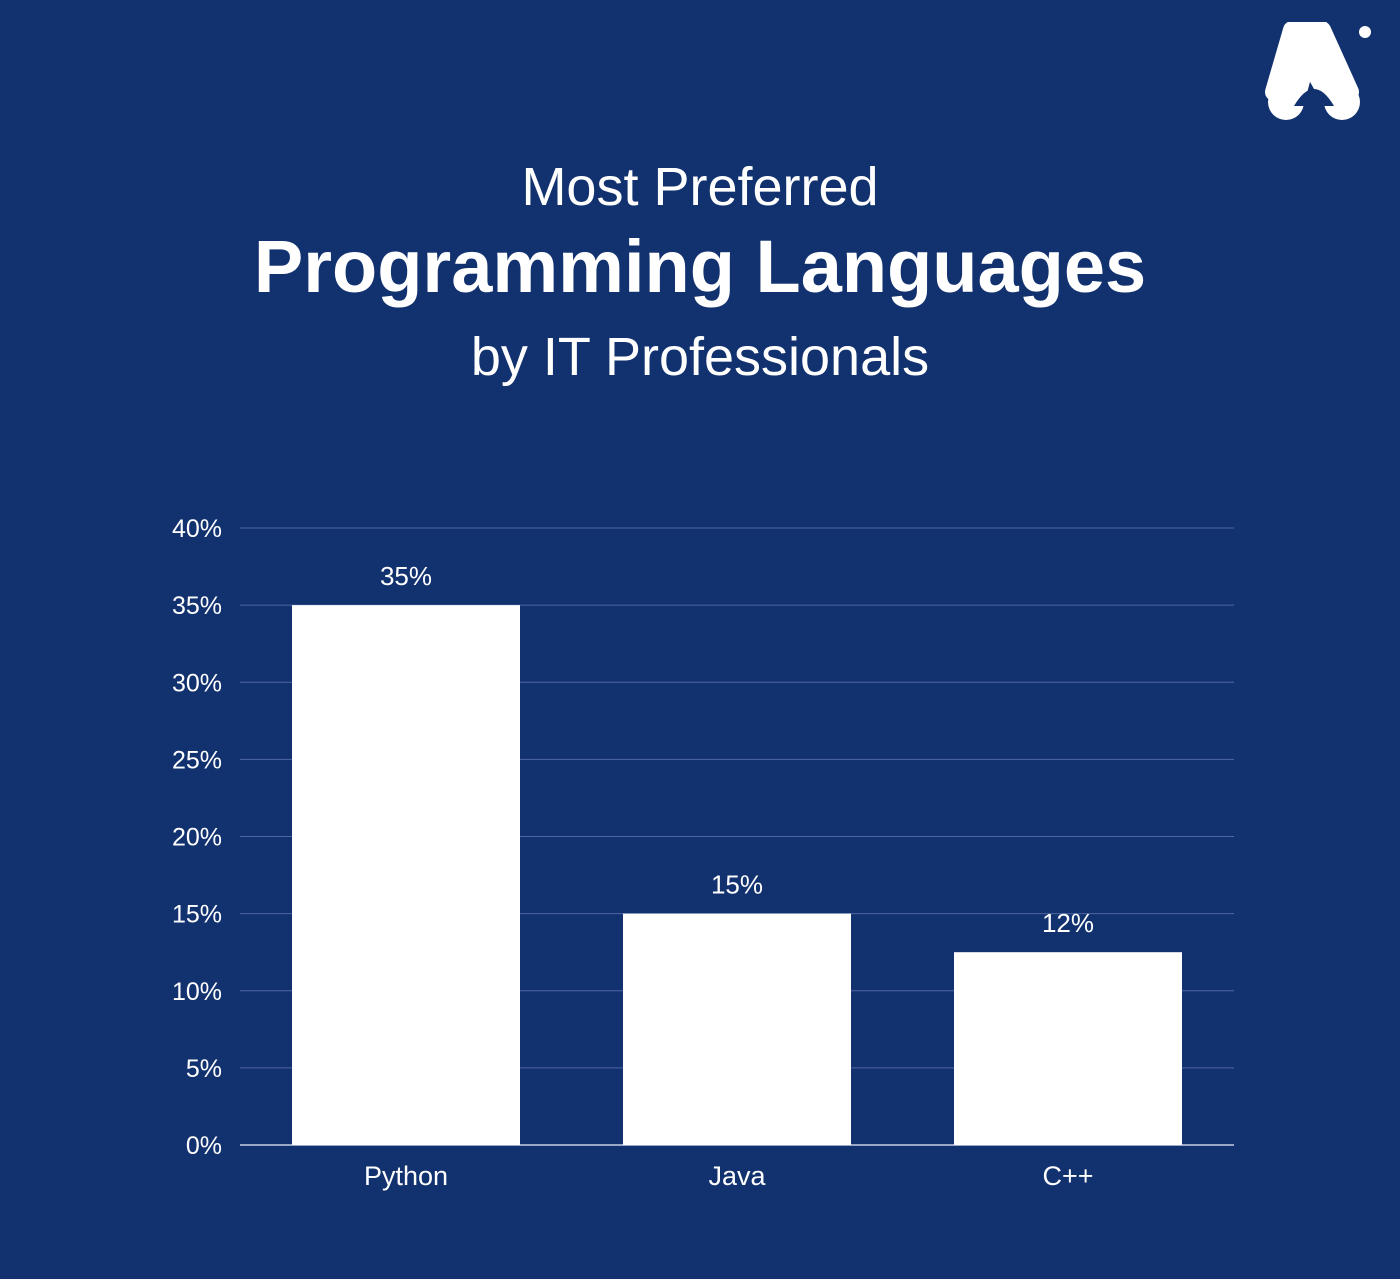 This screenshot has height=1279, width=1400. I want to click on y-tick-label: 5%, so click(204, 1069).